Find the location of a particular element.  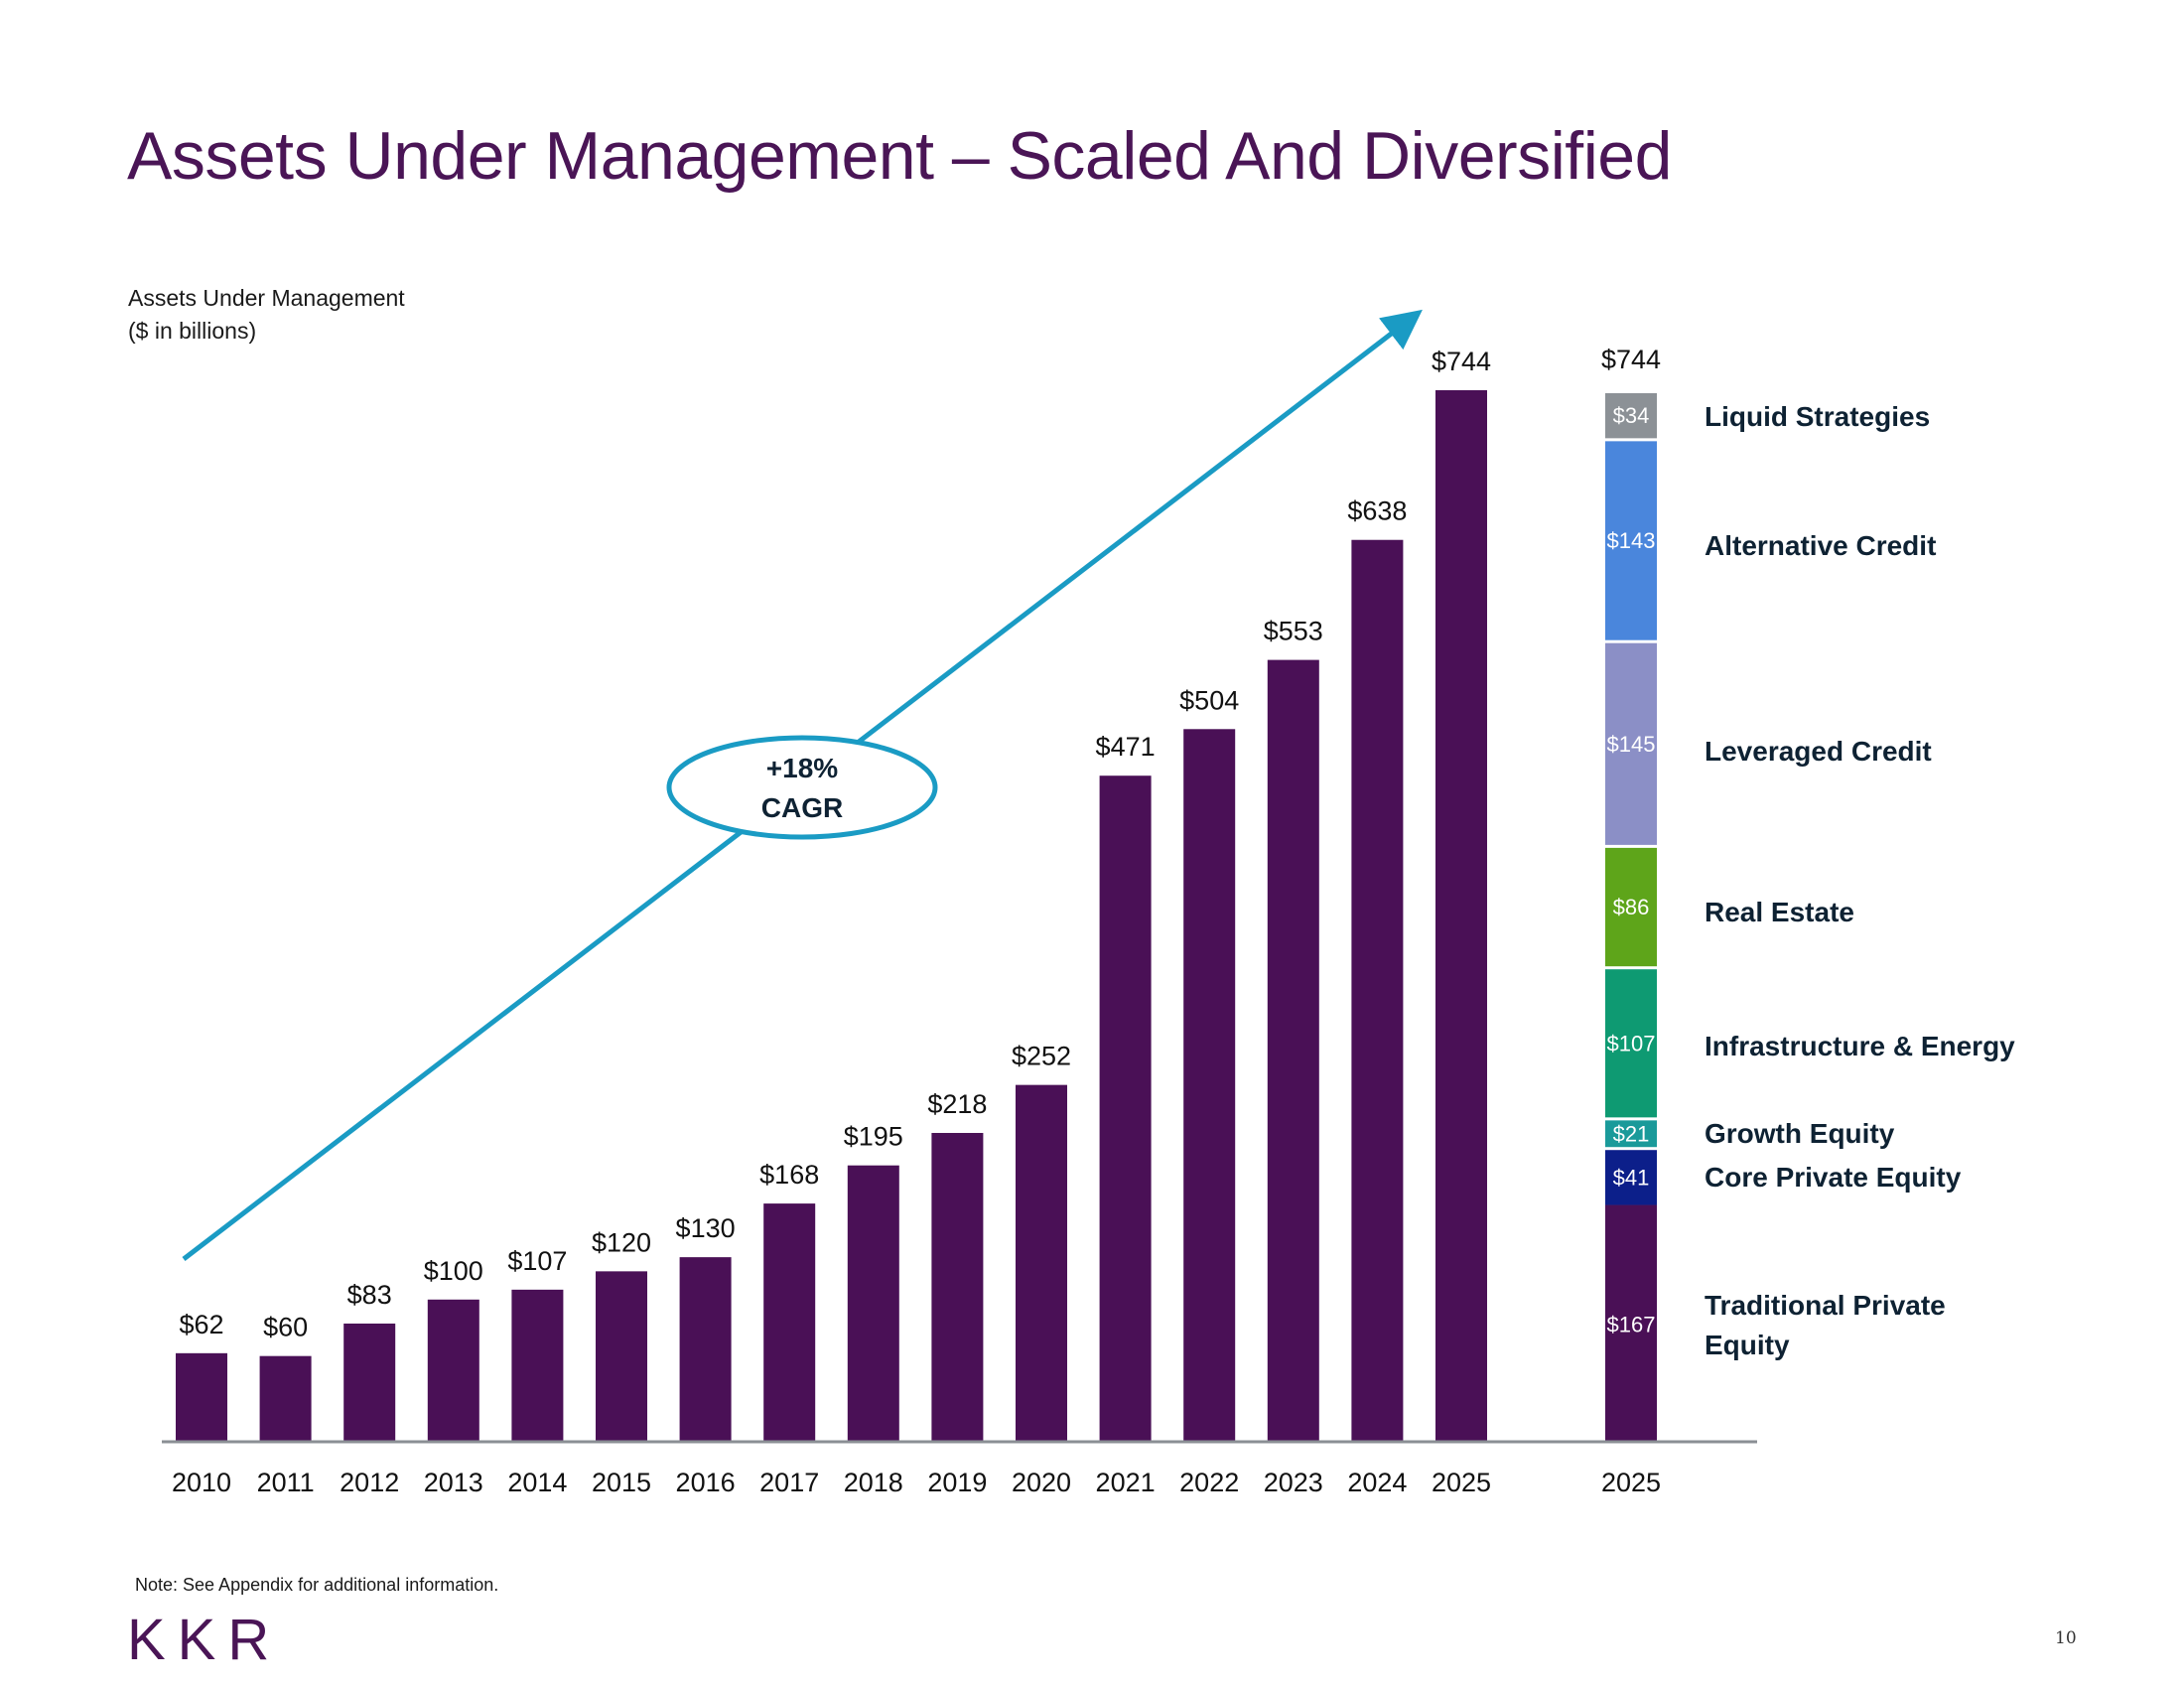

bar-value-label: $252 is located at coordinates (1041, 1056).